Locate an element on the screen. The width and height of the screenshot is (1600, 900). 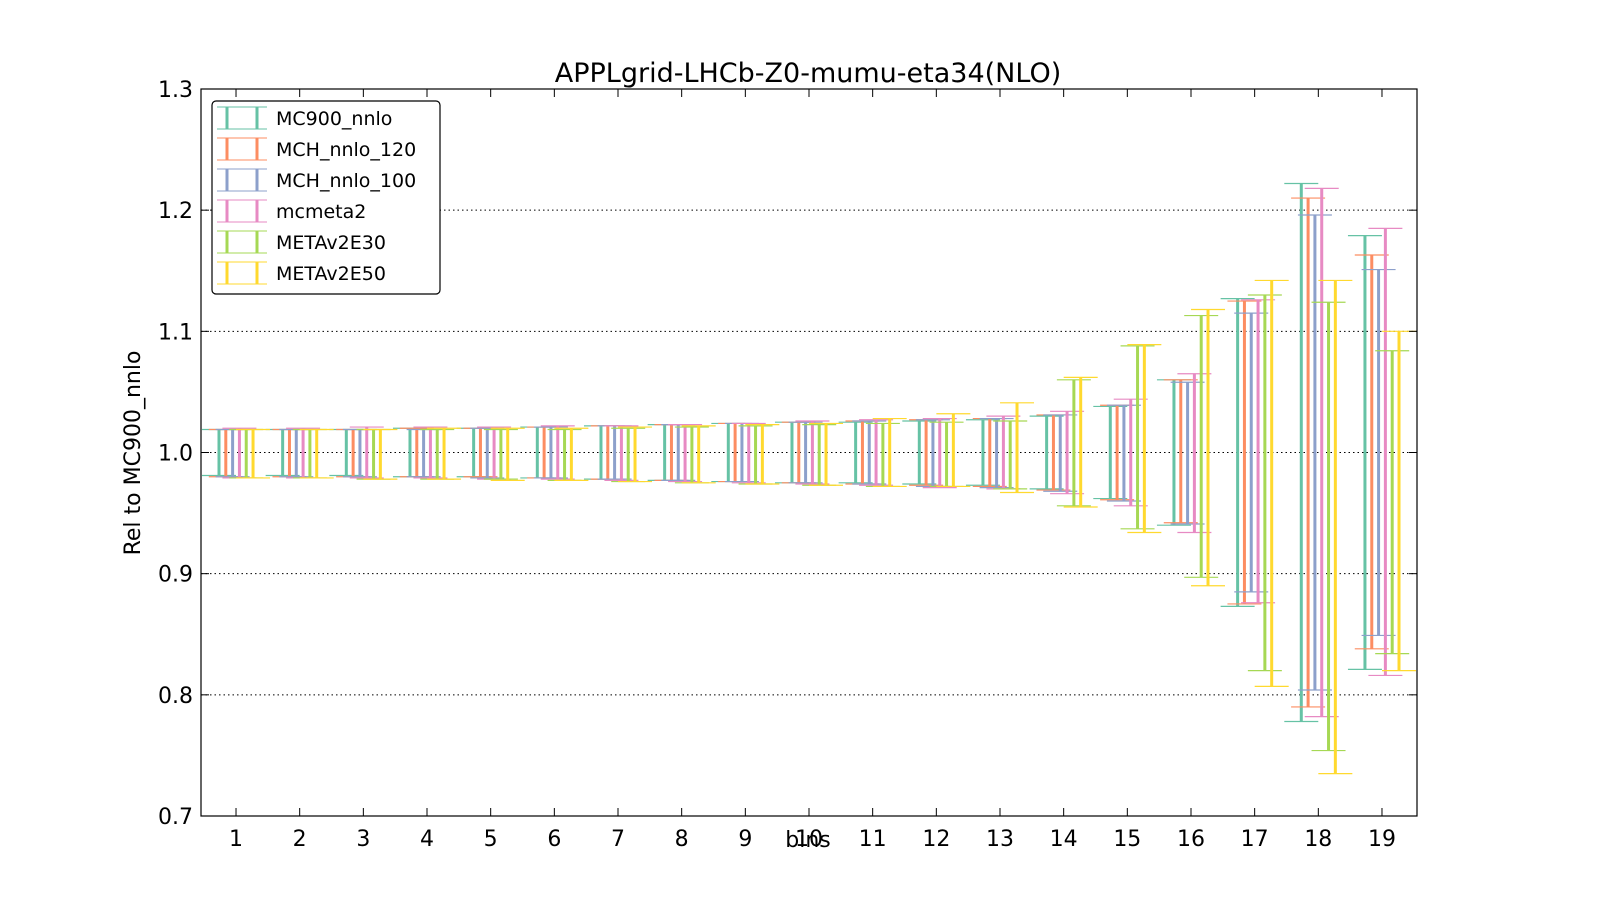
y-tick-label: 1.1 is located at coordinates (175, 332).